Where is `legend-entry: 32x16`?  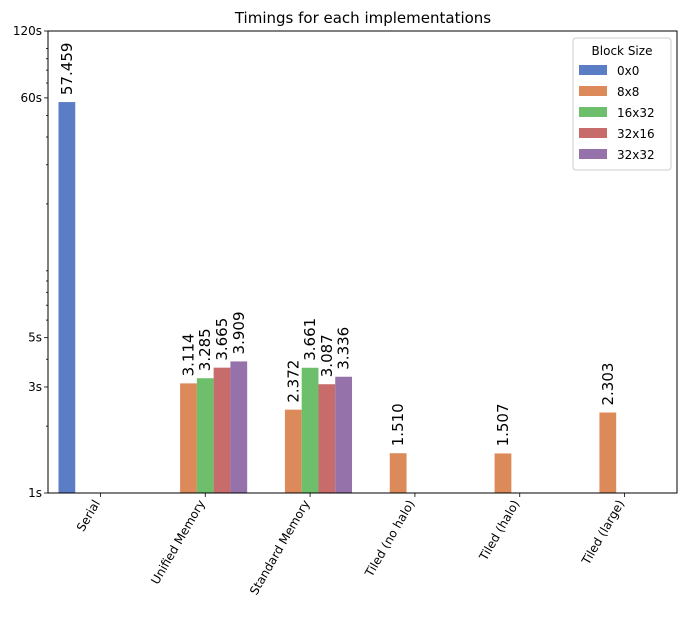
legend-entry: 32x16 is located at coordinates (636, 134).